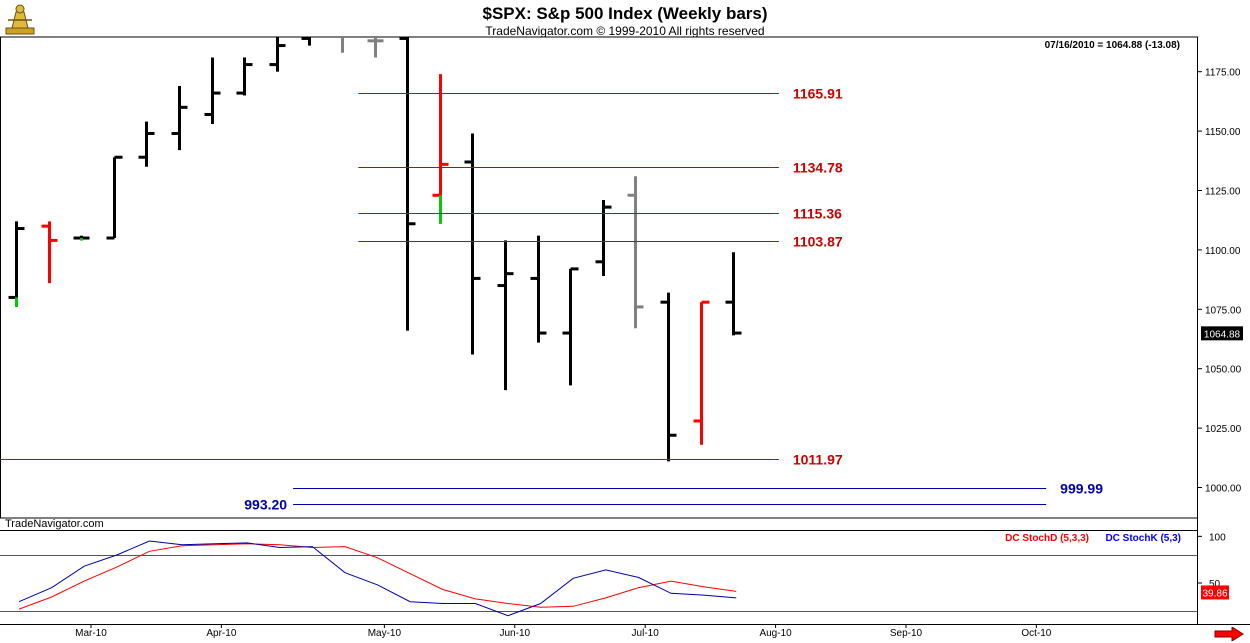 The width and height of the screenshot is (1250, 643). What do you see at coordinates (514, 633) in the screenshot?
I see `x-tick-label: Jun-10` at bounding box center [514, 633].